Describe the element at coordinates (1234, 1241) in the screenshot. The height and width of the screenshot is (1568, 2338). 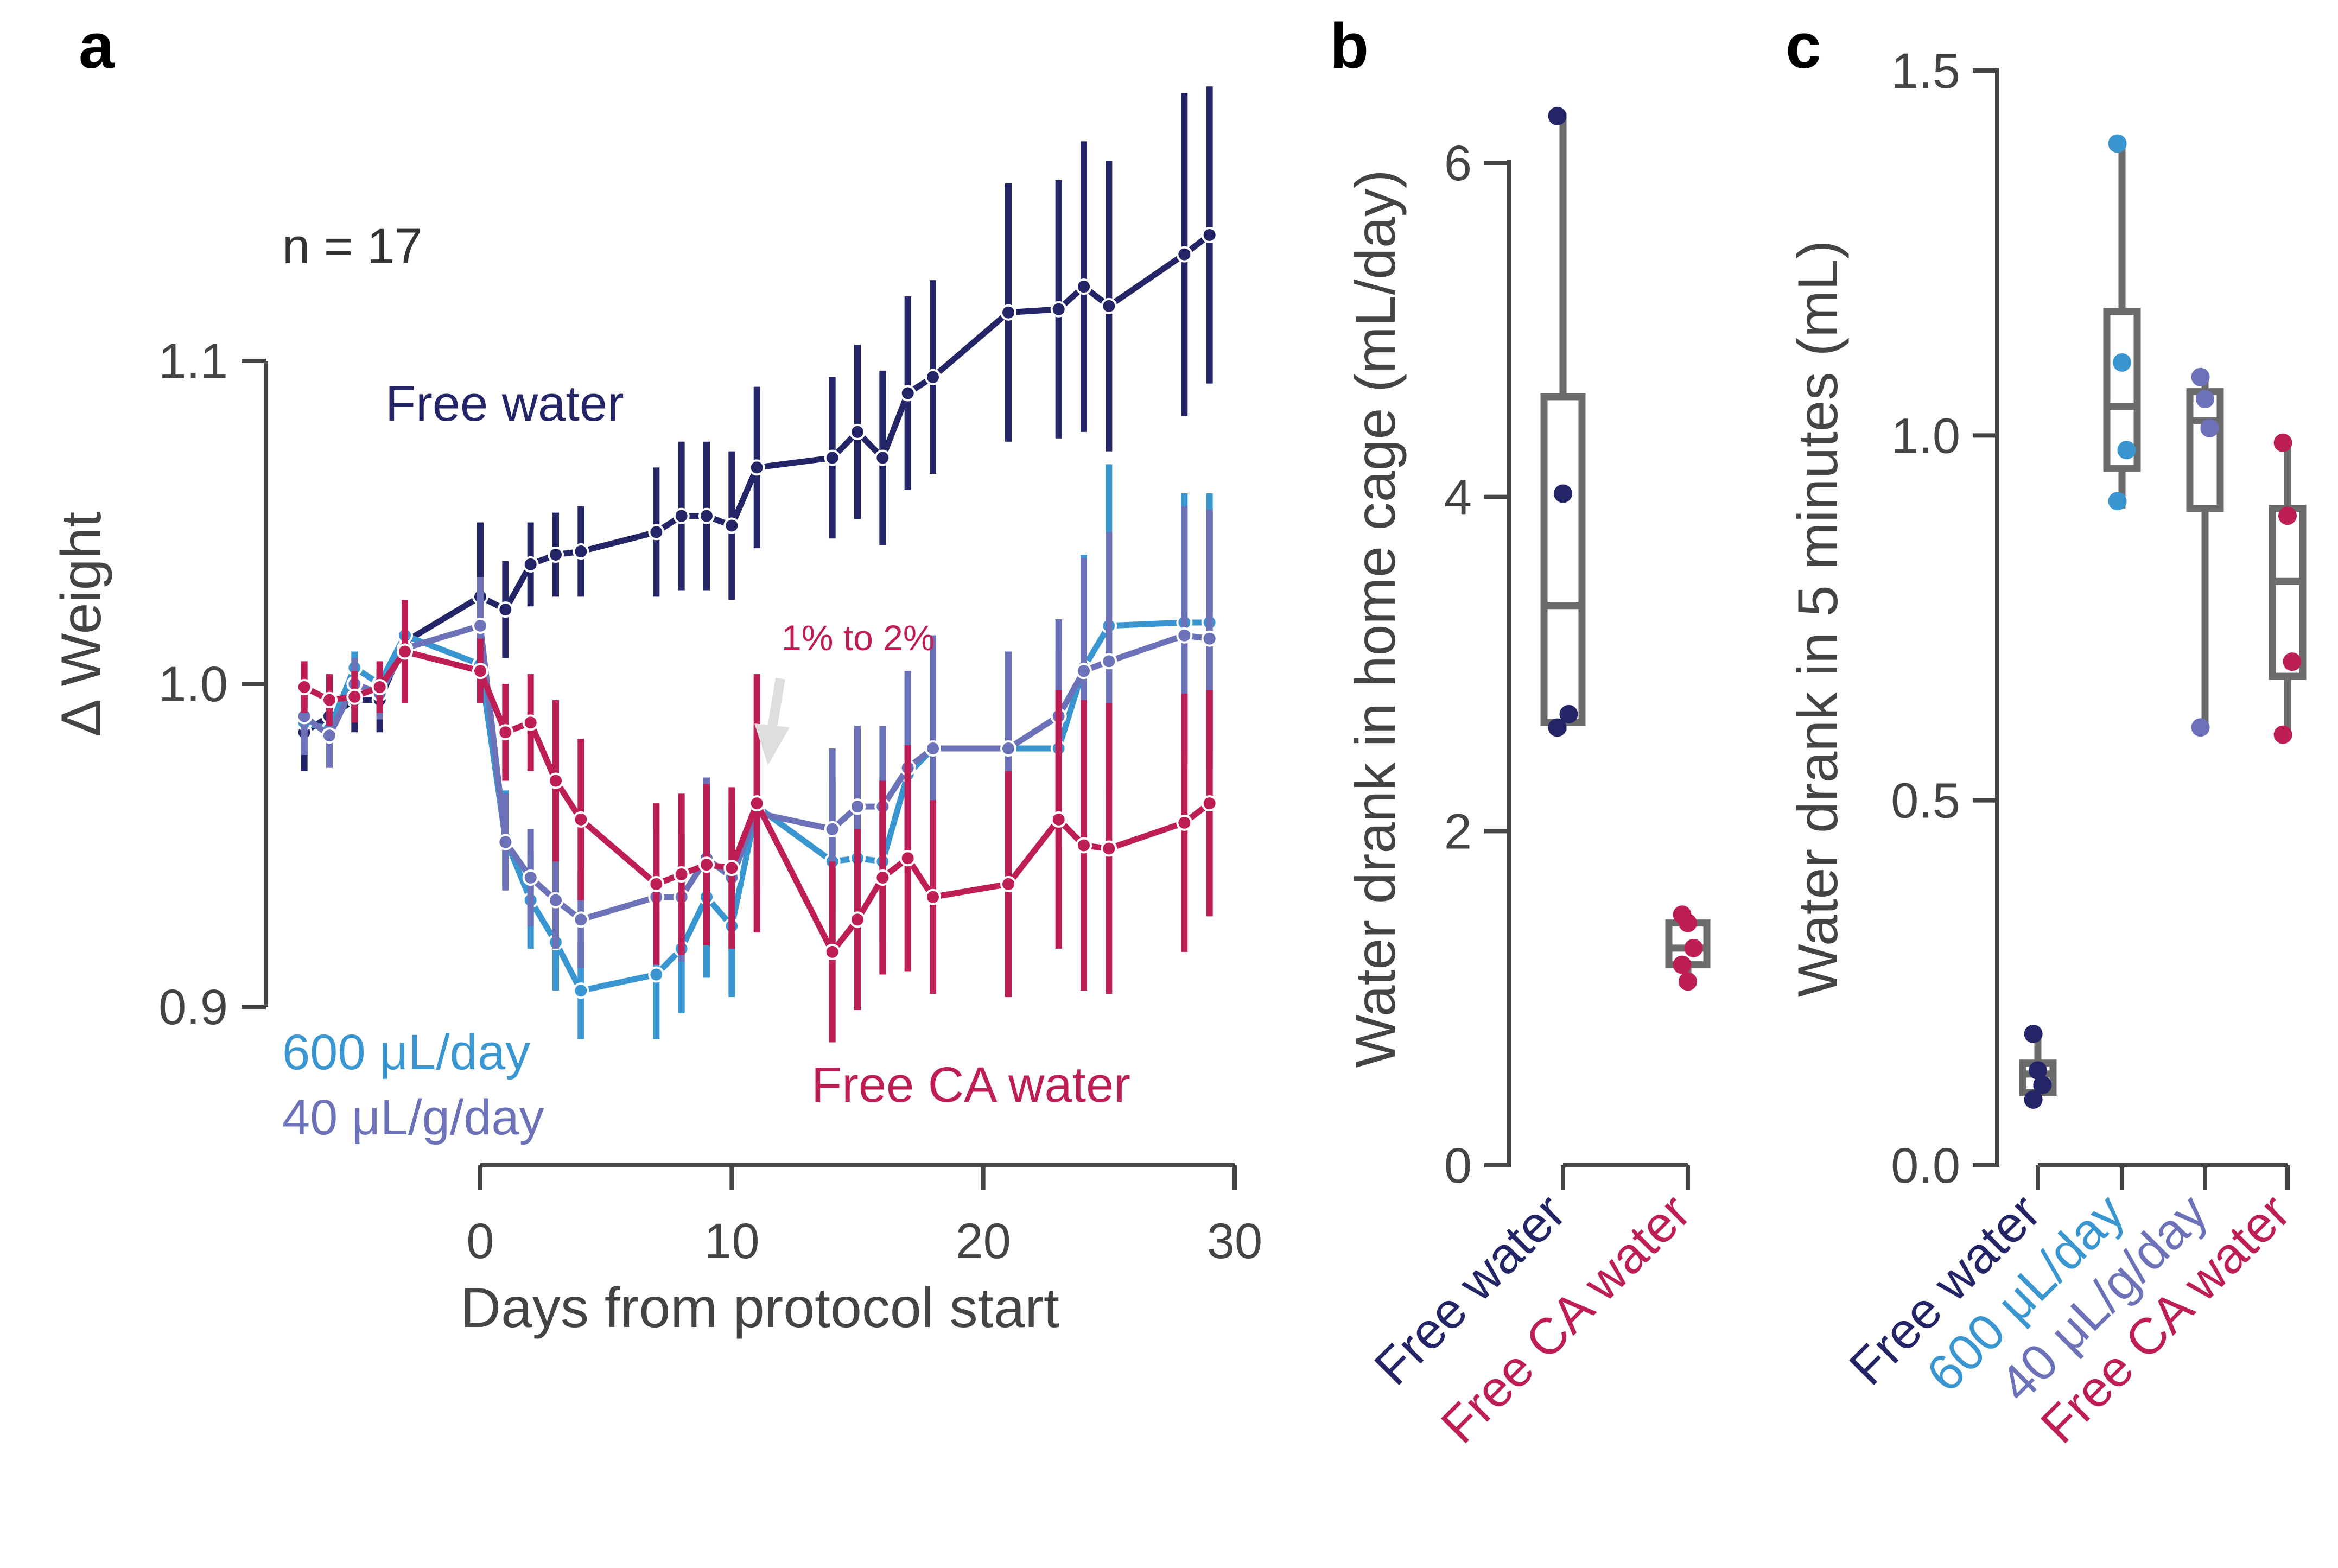
I see `x-tick-label: 30` at that location.